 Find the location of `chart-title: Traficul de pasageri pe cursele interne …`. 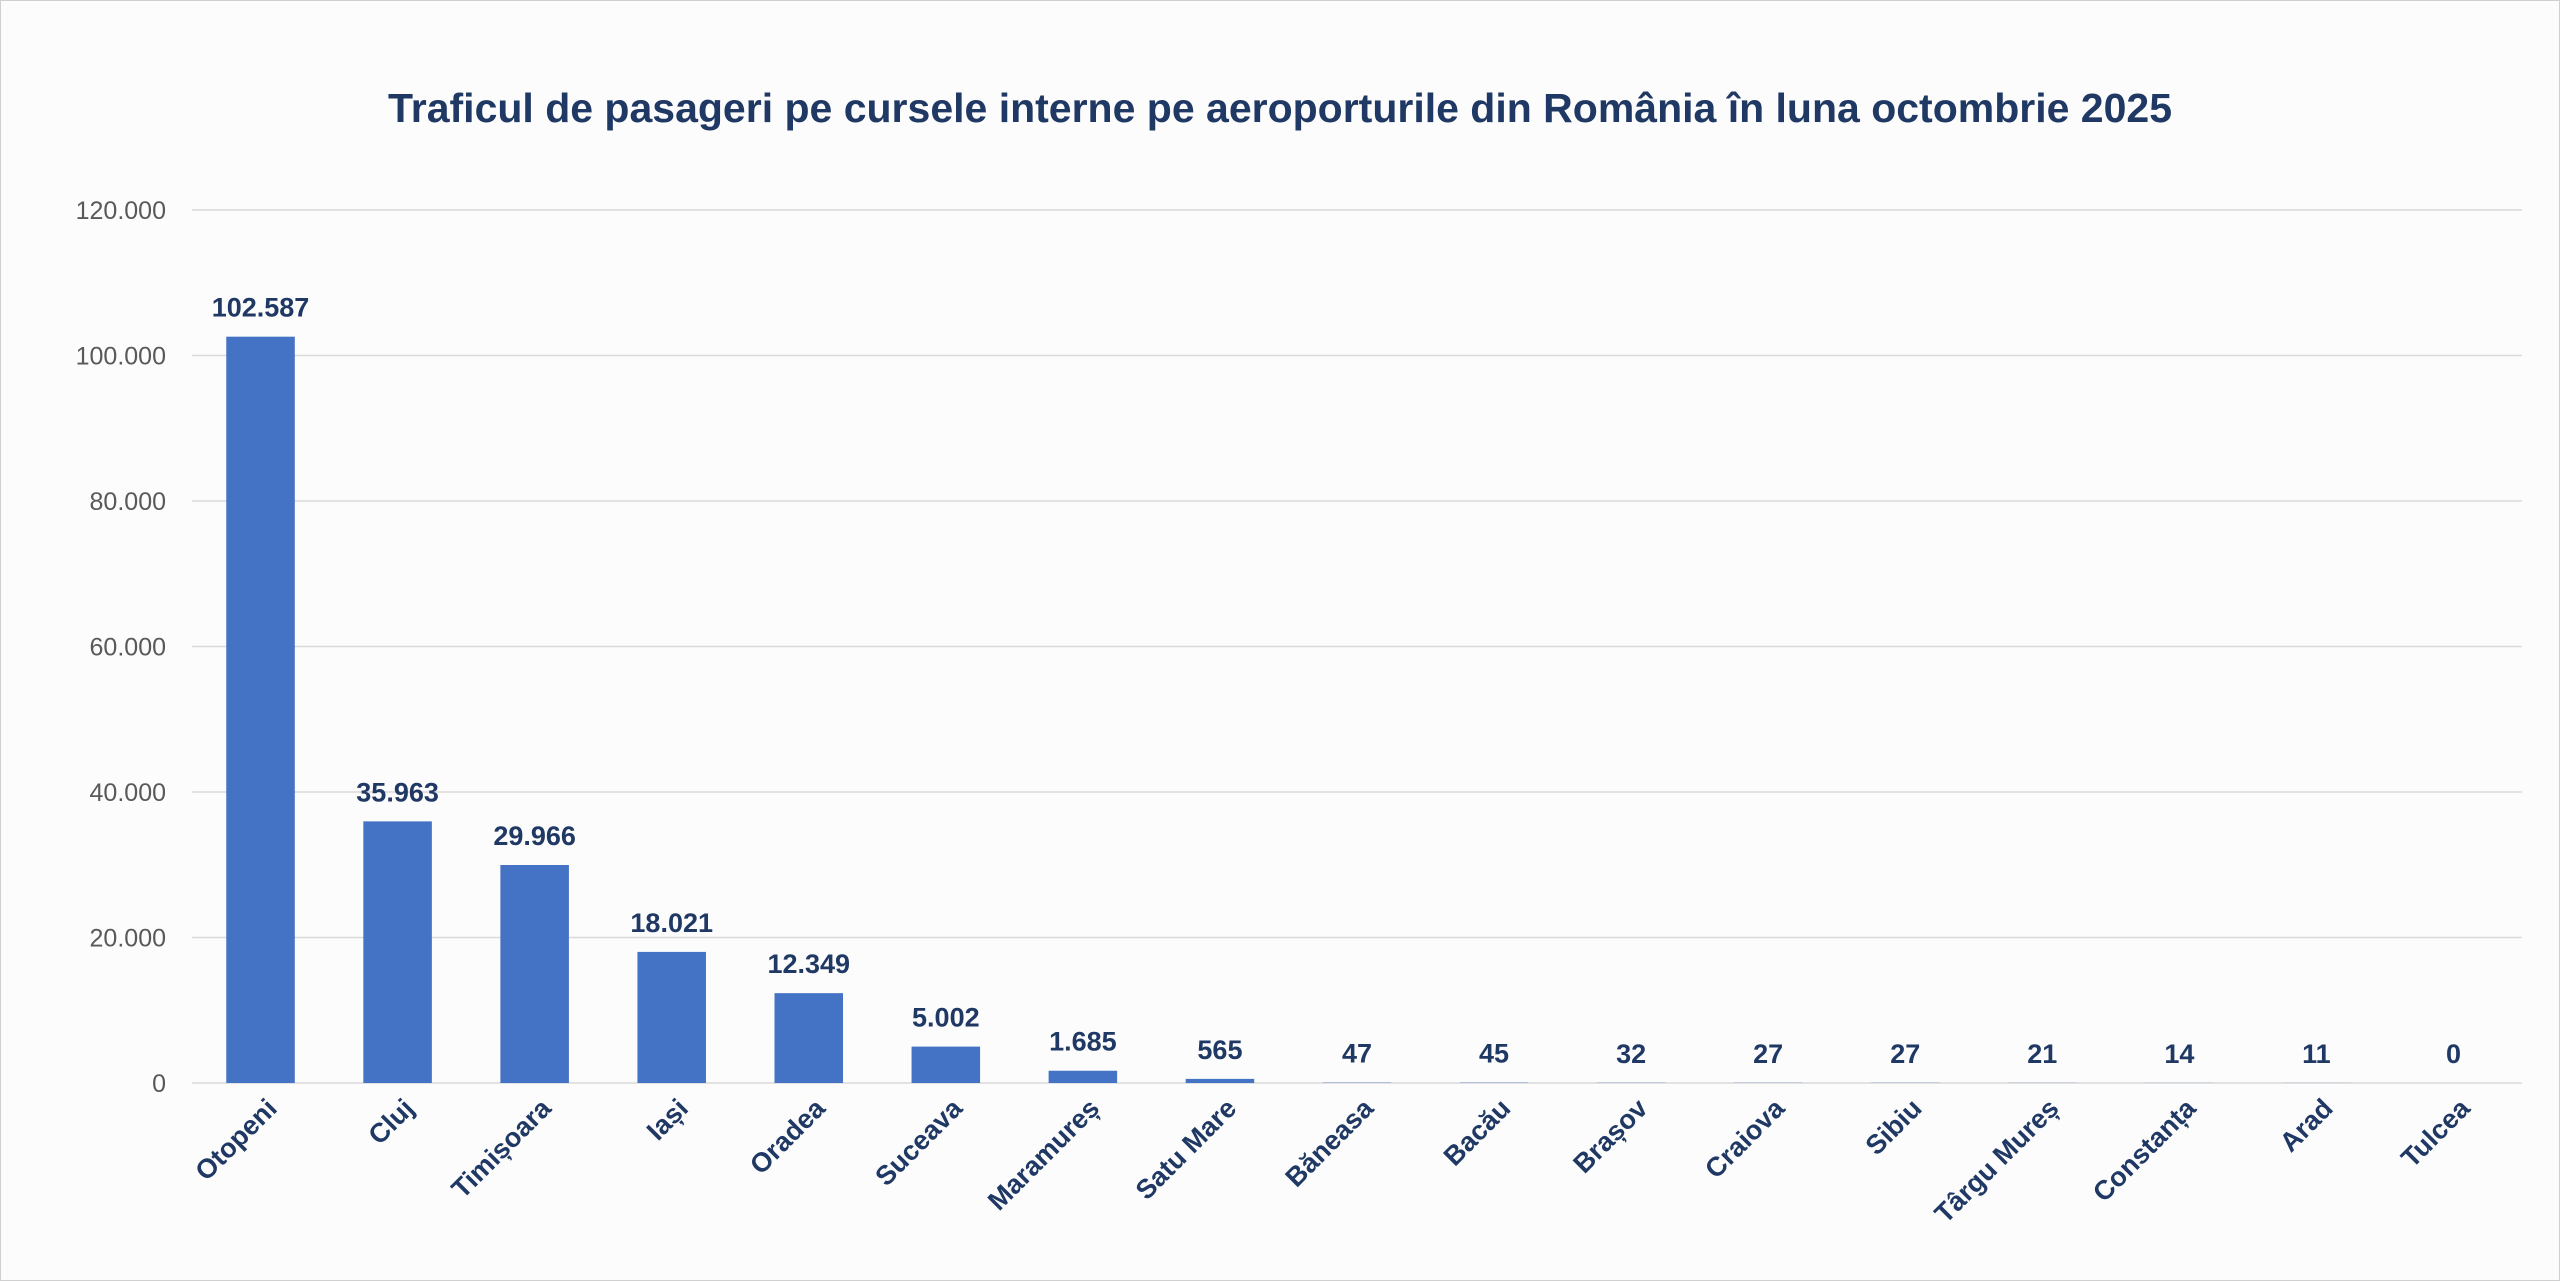

chart-title: Traficul de pasageri pe cursele interne … is located at coordinates (1280, 108).